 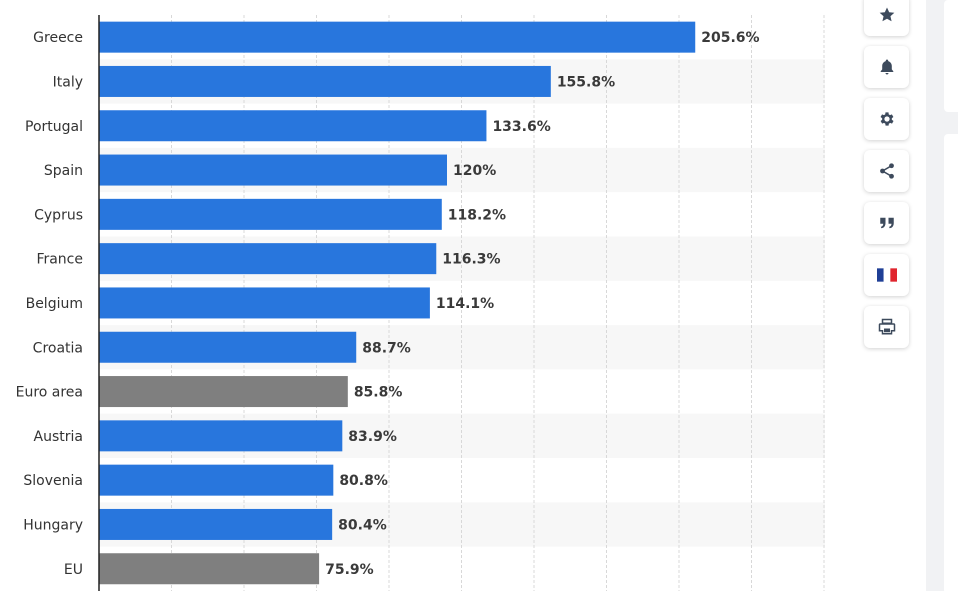 What do you see at coordinates (223, 392) in the screenshot?
I see `bar-euro-area` at bounding box center [223, 392].